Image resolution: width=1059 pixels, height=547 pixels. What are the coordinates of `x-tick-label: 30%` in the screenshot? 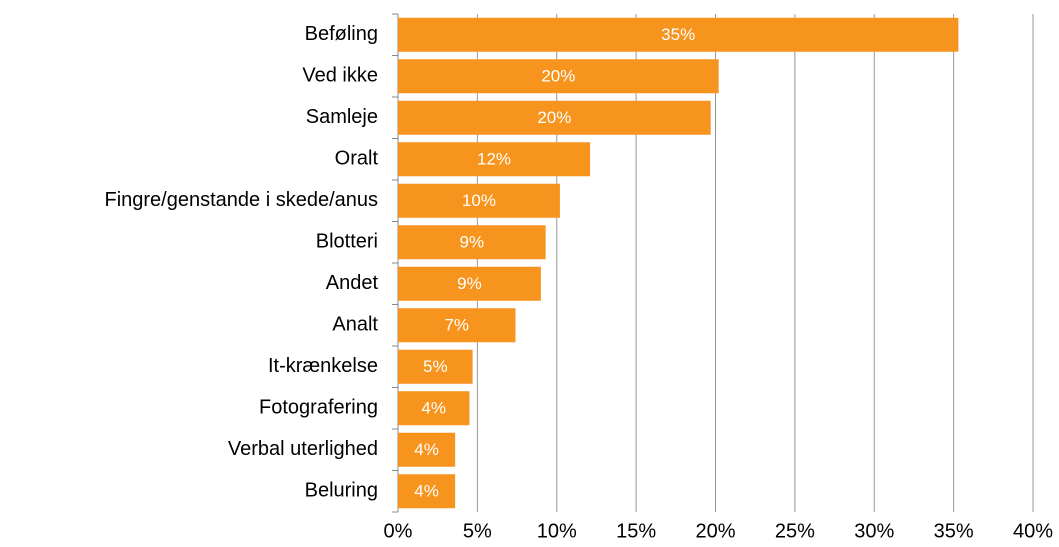 It's located at (874, 531).